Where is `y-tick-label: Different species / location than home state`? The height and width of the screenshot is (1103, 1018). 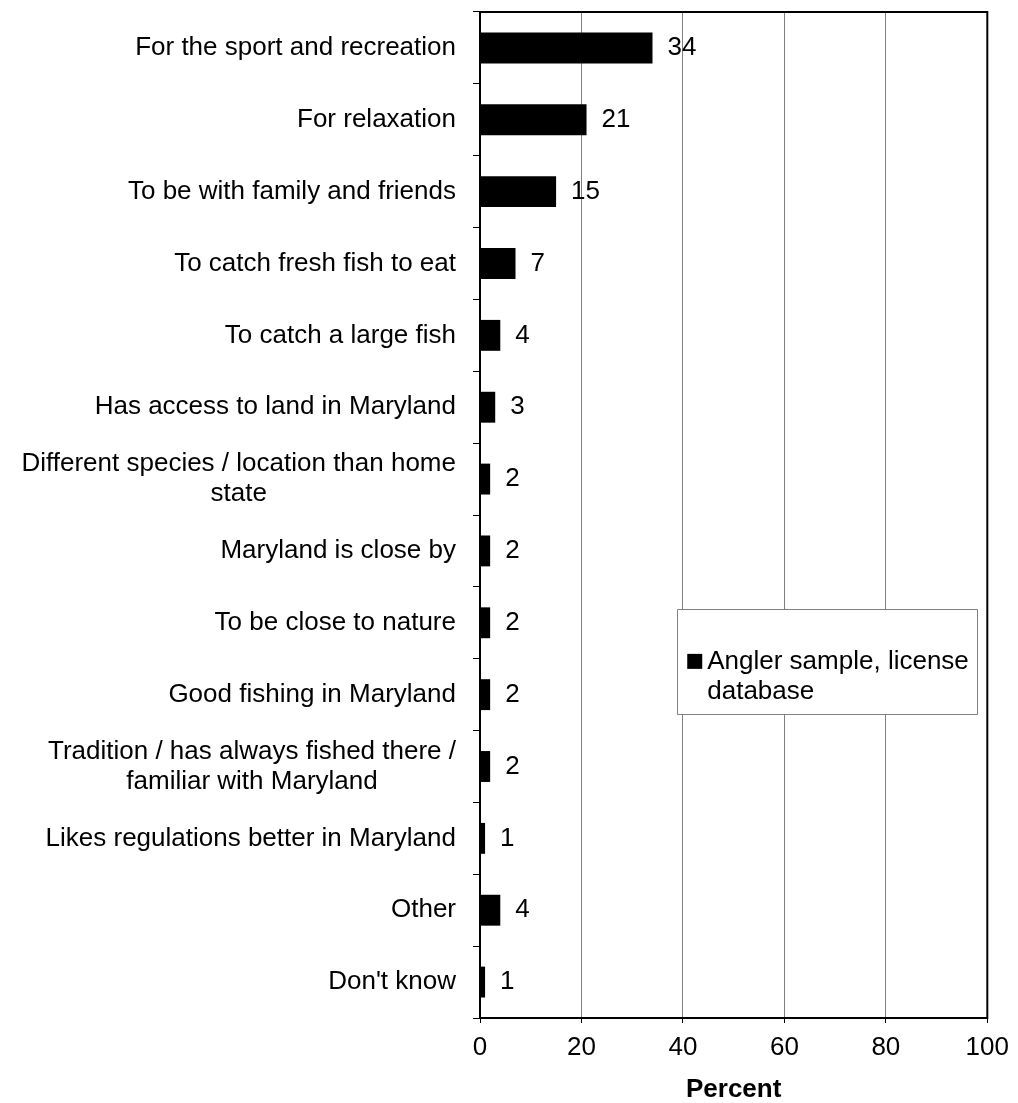 y-tick-label: Different species / location than home state is located at coordinates (239, 477).